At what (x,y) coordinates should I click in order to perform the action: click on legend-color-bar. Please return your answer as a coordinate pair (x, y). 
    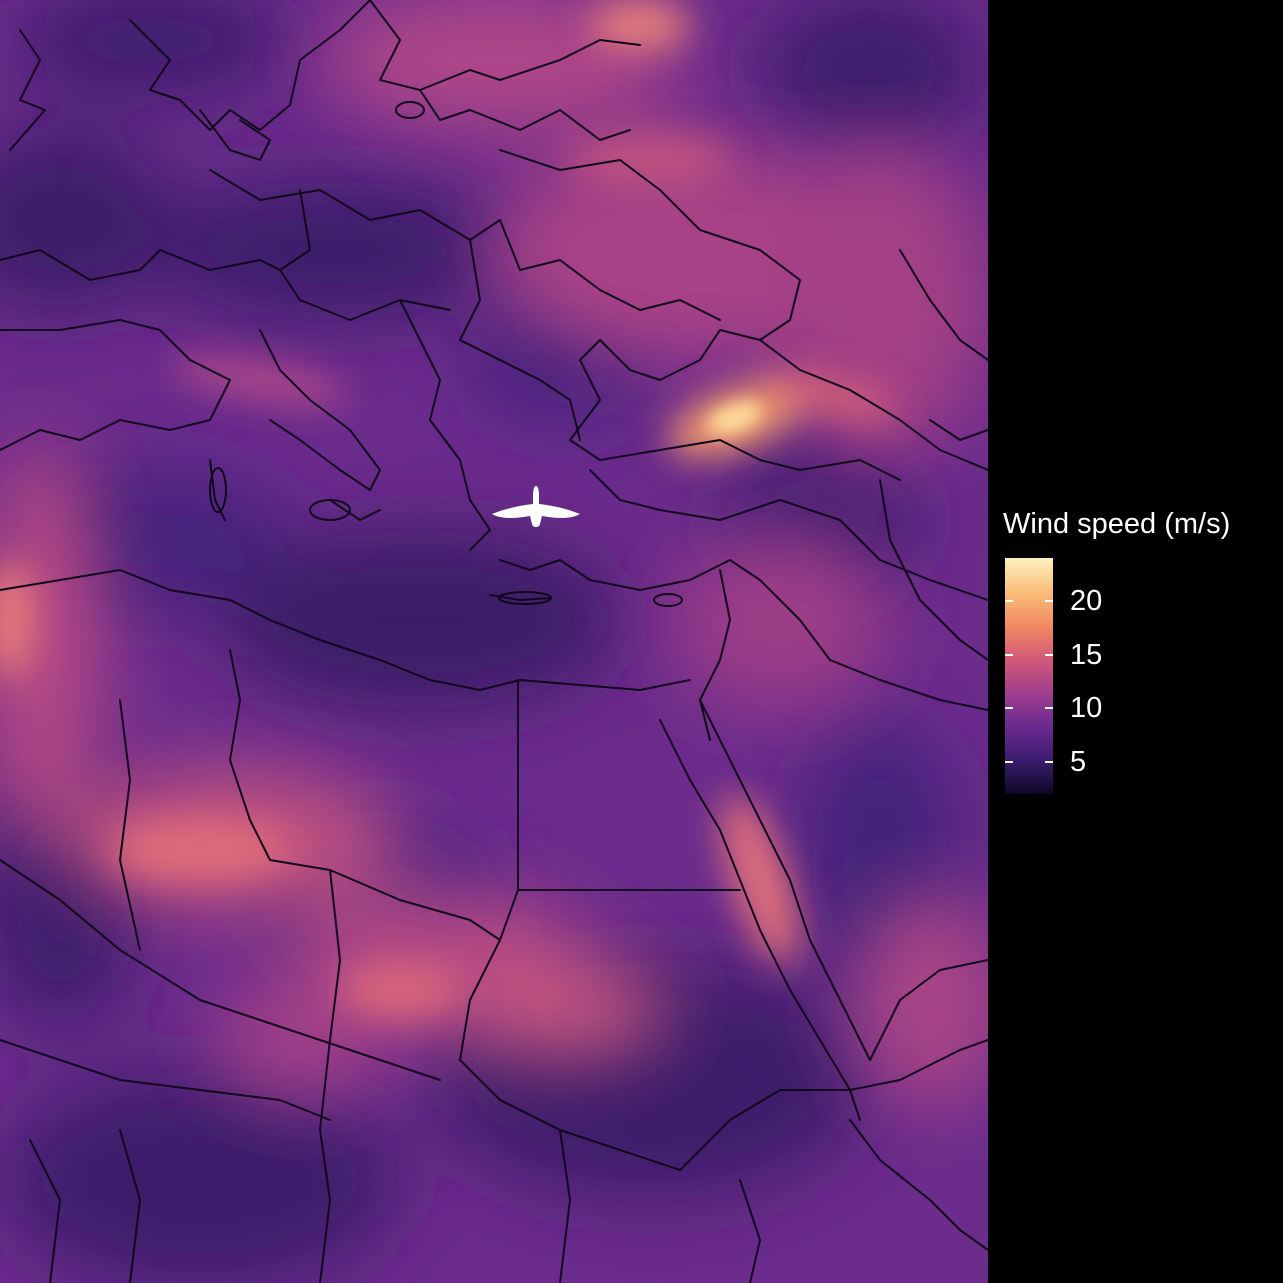
    Looking at the image, I should click on (1029, 676).